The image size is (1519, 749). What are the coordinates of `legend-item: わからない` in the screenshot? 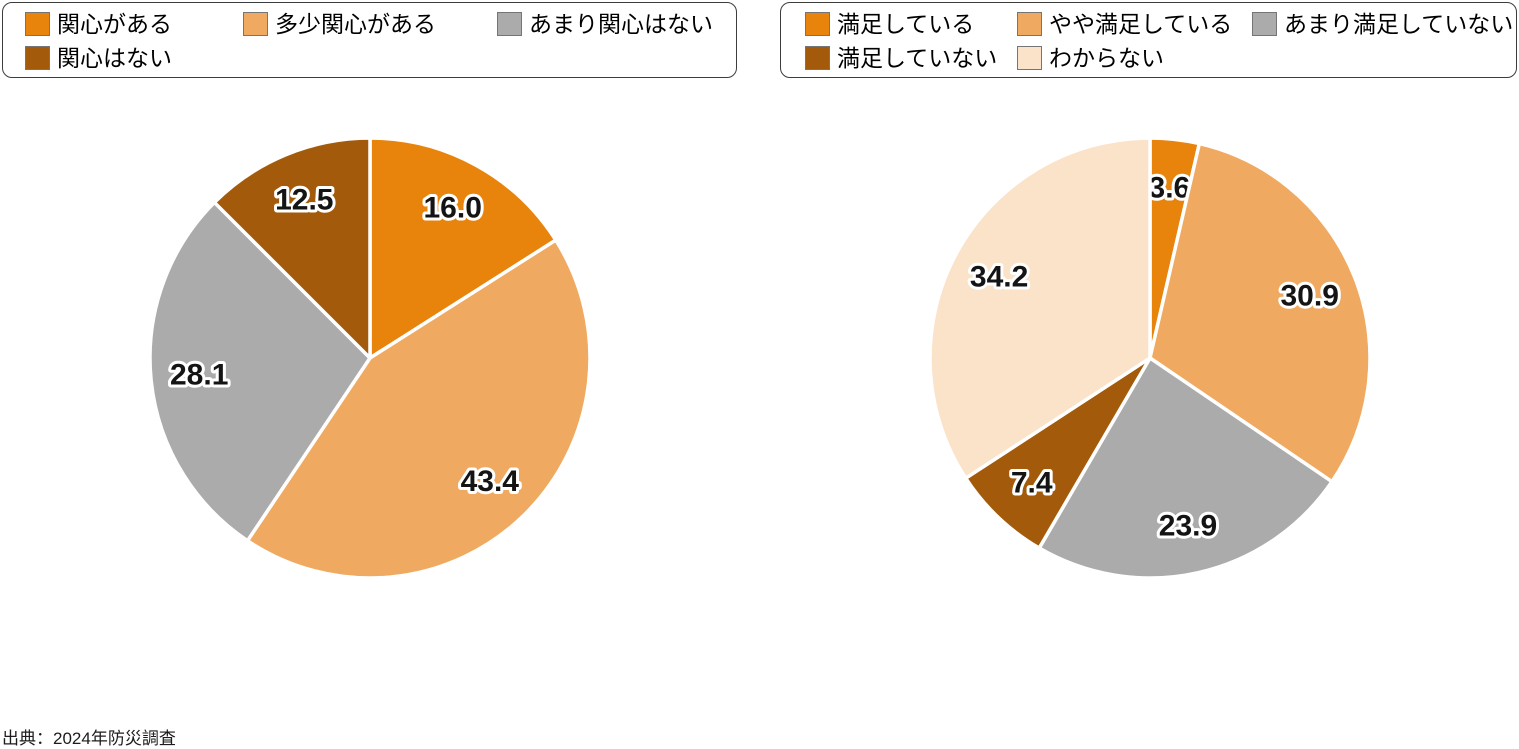 It's located at (1134, 58).